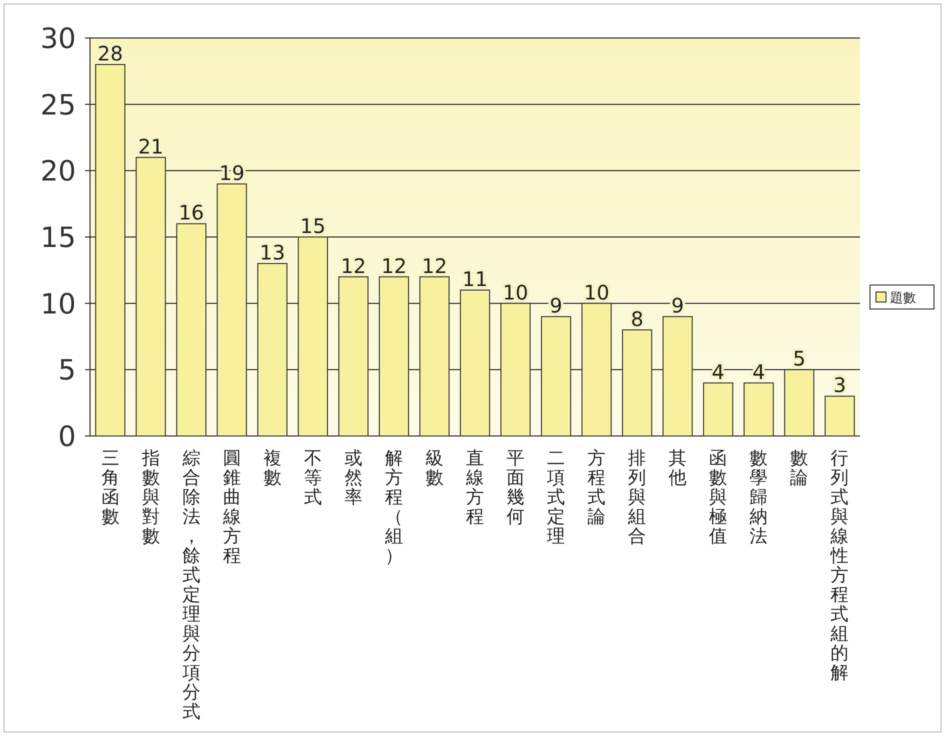 Image resolution: width=945 pixels, height=736 pixels. What do you see at coordinates (799, 358) in the screenshot?
I see `data-label: 5` at bounding box center [799, 358].